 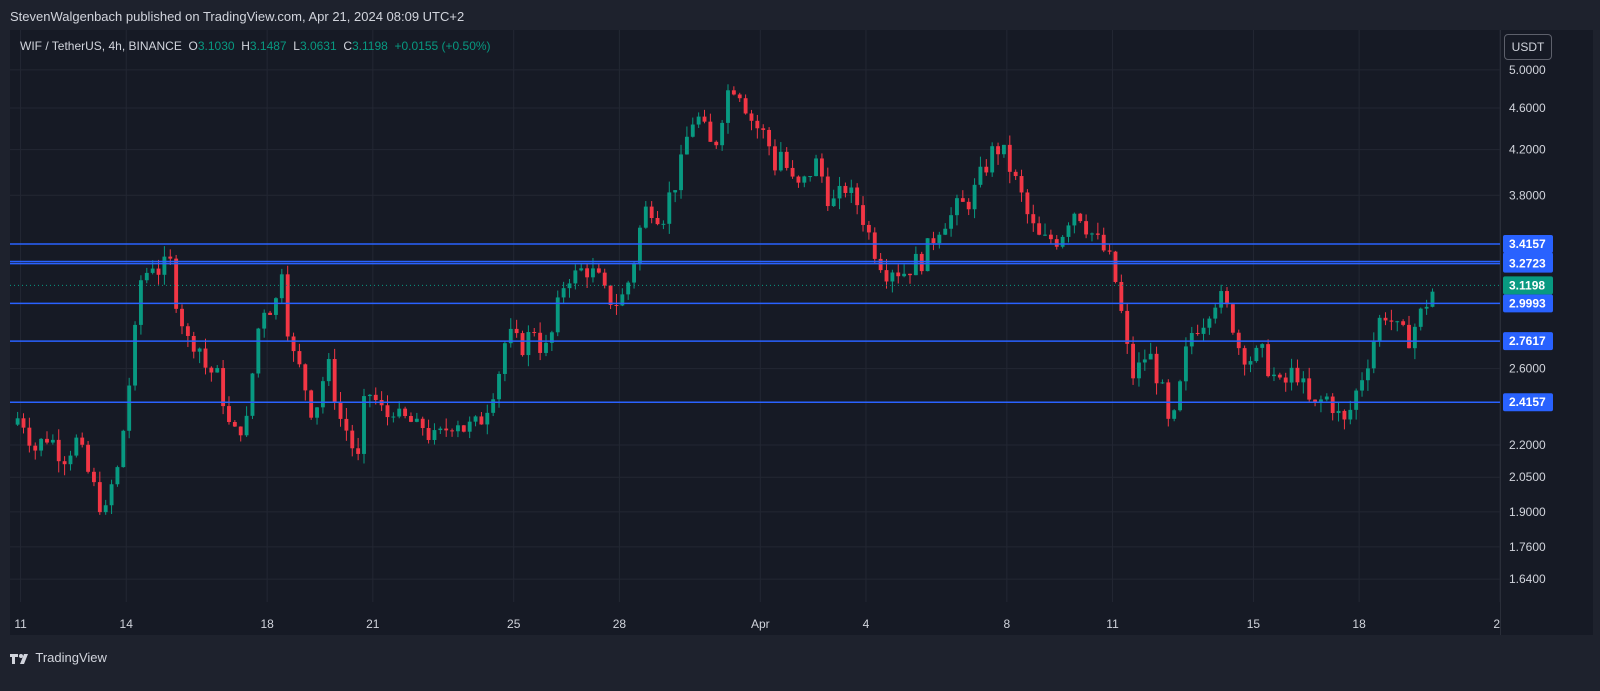 What do you see at coordinates (1527, 512) in the screenshot?
I see `price-tick-label: 1.9000` at bounding box center [1527, 512].